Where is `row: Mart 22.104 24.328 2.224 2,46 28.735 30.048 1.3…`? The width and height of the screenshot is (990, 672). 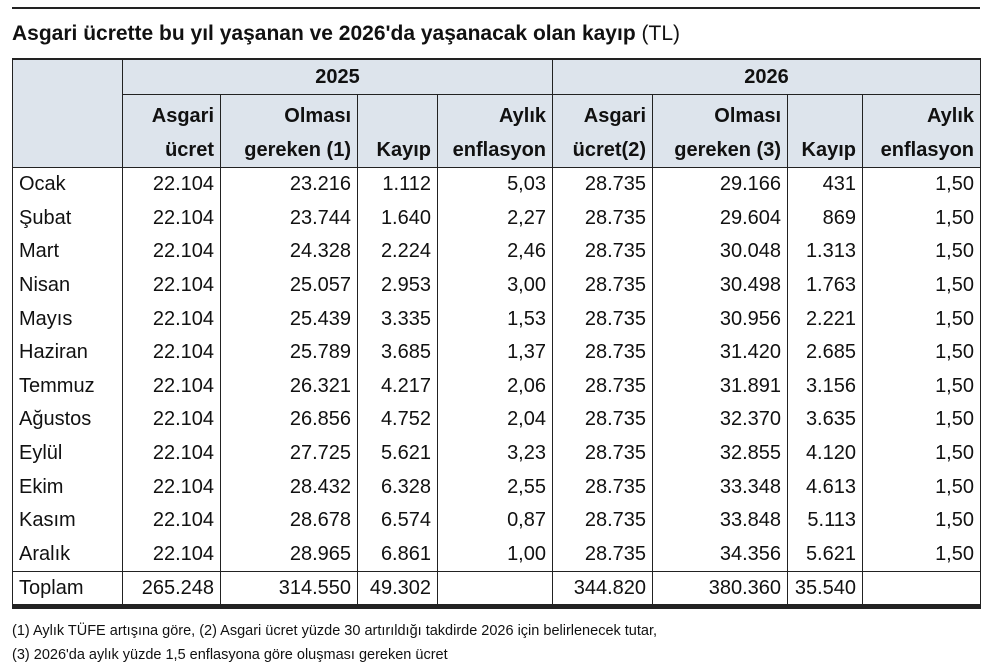 row: Mart 22.104 24.328 2.224 2,46 28.735 30.048 1.3… is located at coordinates (496, 252).